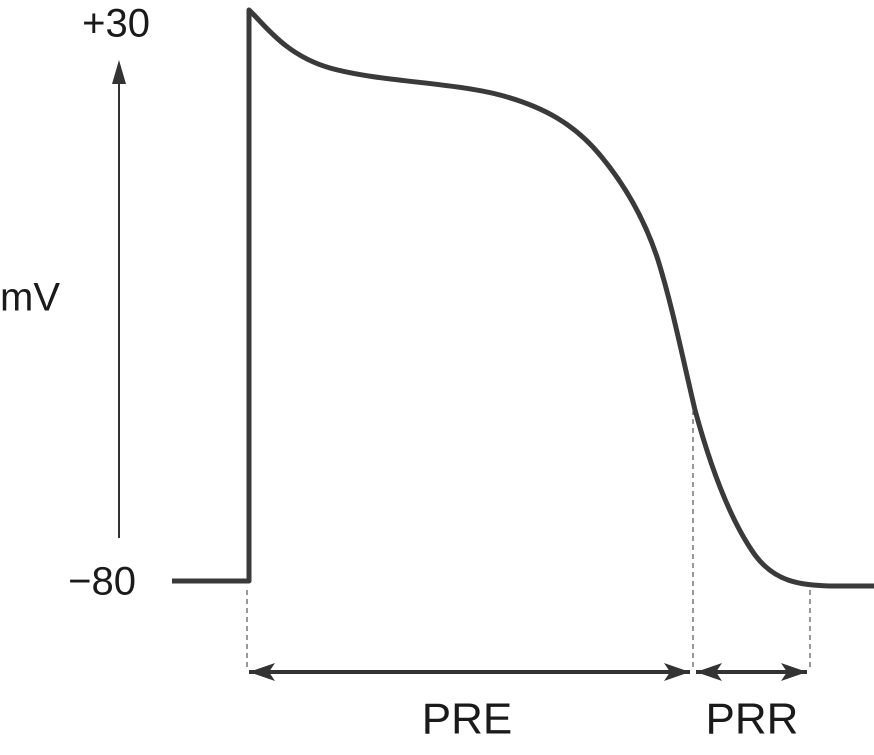 The image size is (874, 755). I want to click on interval-label: PRE, so click(467, 719).